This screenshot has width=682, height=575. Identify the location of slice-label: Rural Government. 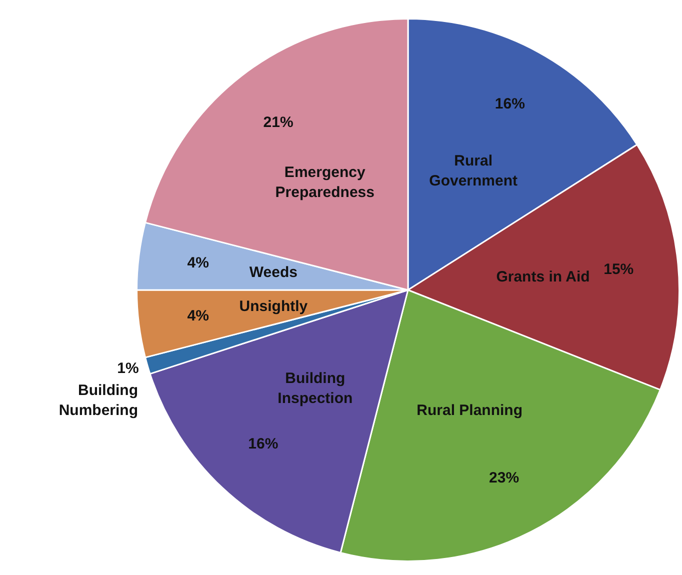
(473, 171).